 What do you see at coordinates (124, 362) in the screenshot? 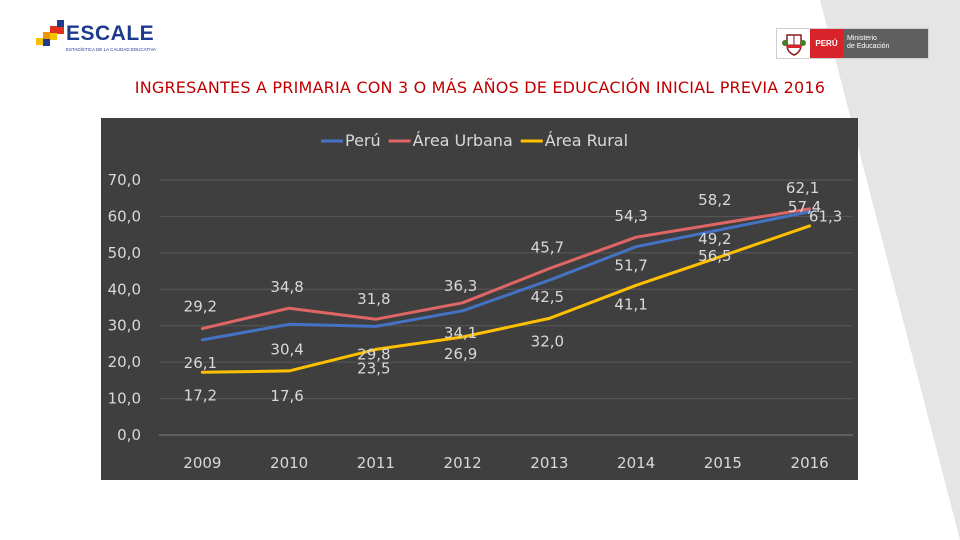
I see `y-tick-label: 20,0` at bounding box center [124, 362].